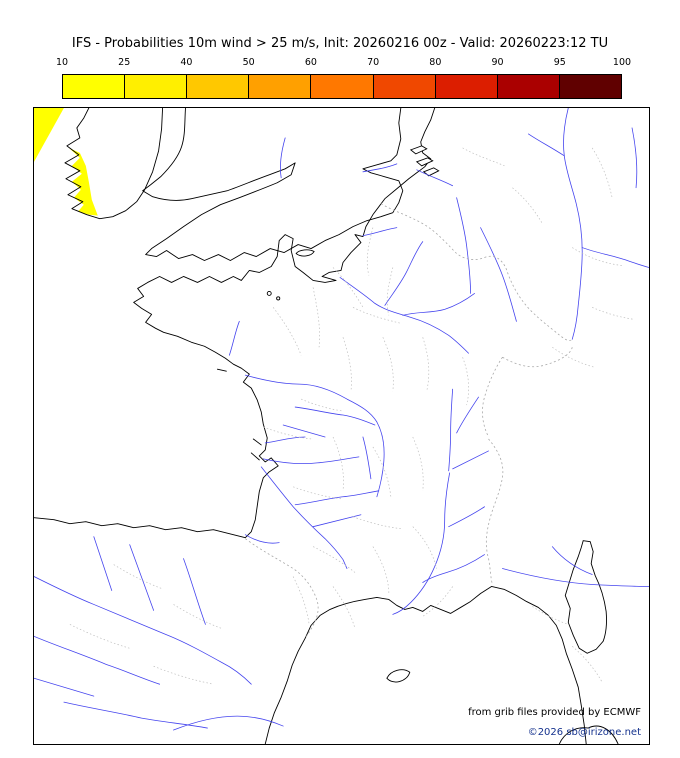 Image resolution: width=680 pixels, height=758 pixels. What do you see at coordinates (497, 62) in the screenshot?
I see `colorbar-tick-label: 90` at bounding box center [497, 62].